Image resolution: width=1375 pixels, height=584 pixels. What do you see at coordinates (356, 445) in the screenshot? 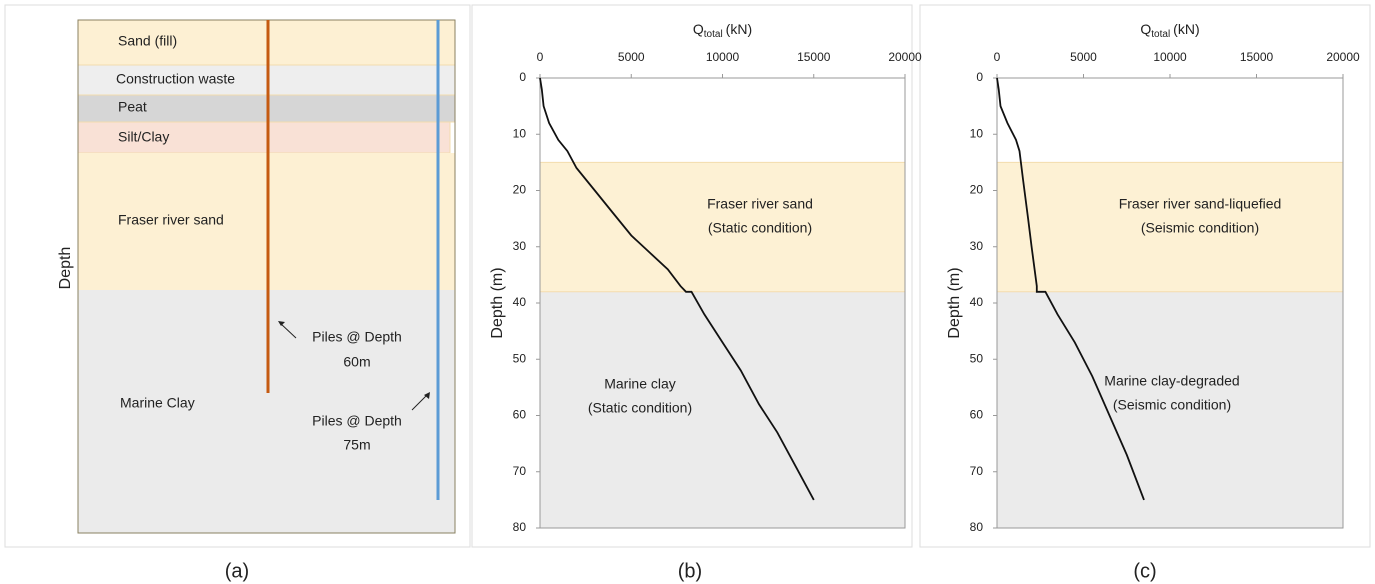
I see `pile-label: 75m` at bounding box center [356, 445].